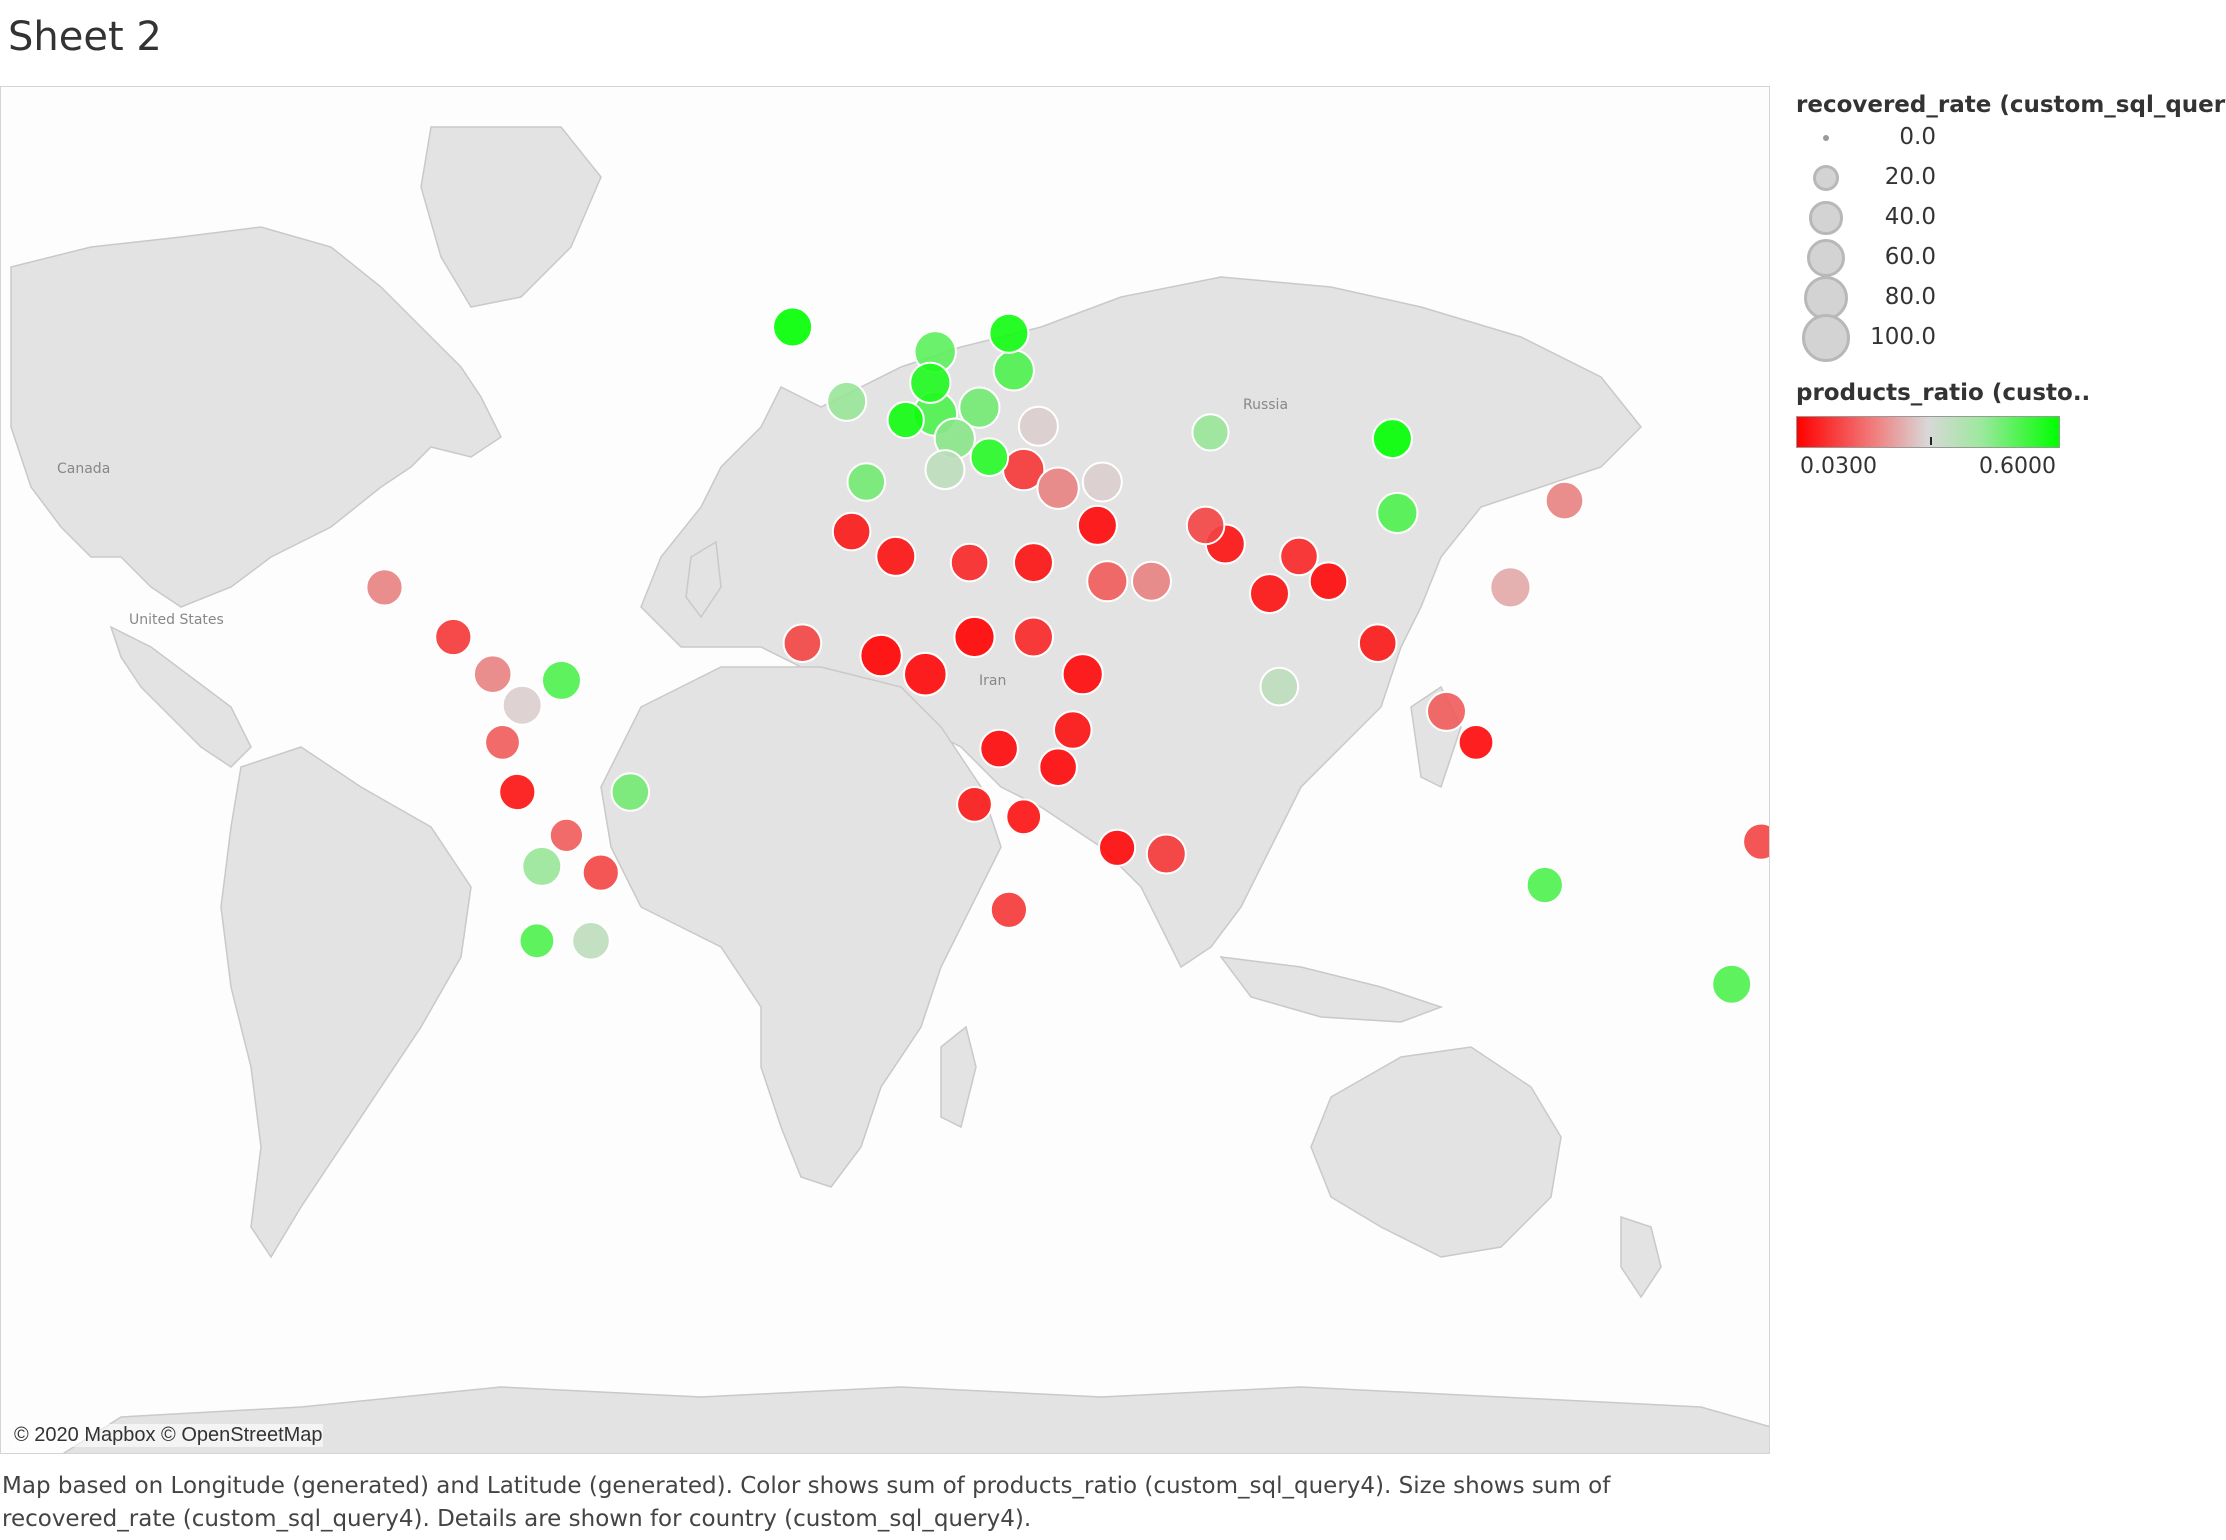 The height and width of the screenshot is (1540, 2226). What do you see at coordinates (915, 1419) in the screenshot?
I see `antarctica-landmass` at bounding box center [915, 1419].